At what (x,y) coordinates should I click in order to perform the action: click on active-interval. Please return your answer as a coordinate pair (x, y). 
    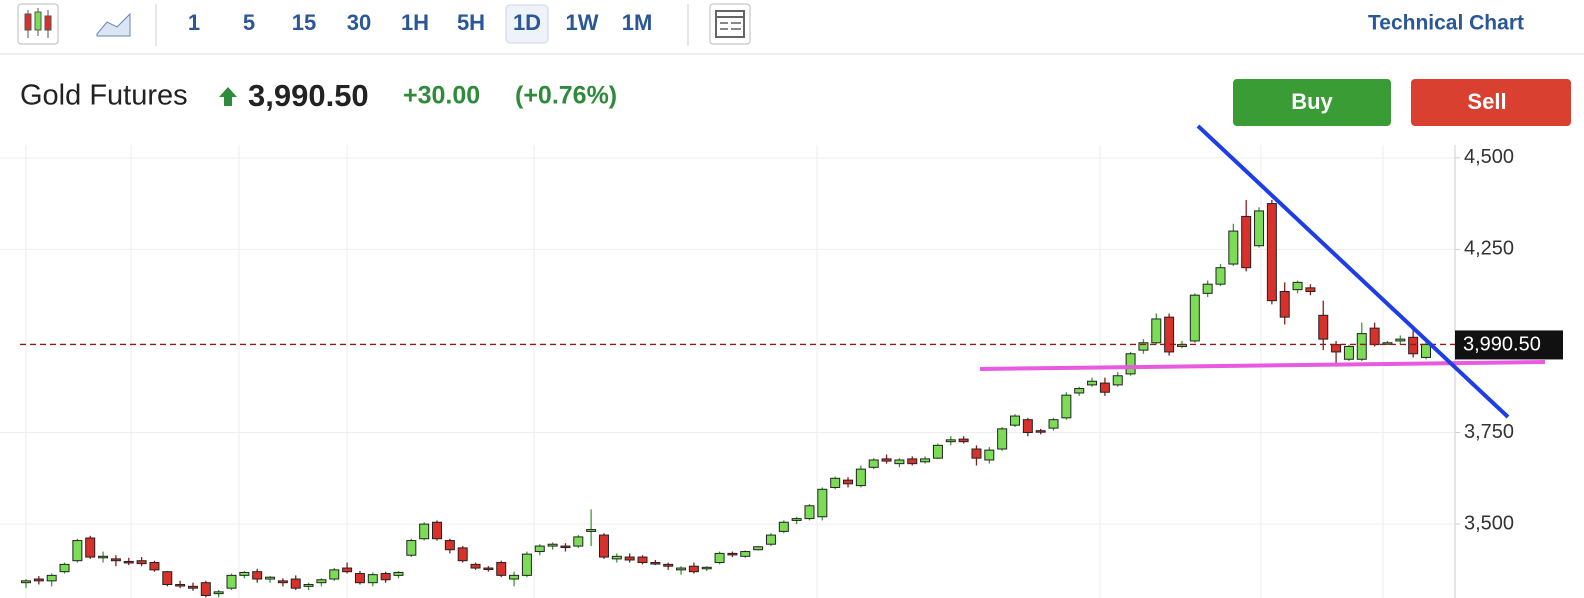
    Looking at the image, I should click on (527, 24).